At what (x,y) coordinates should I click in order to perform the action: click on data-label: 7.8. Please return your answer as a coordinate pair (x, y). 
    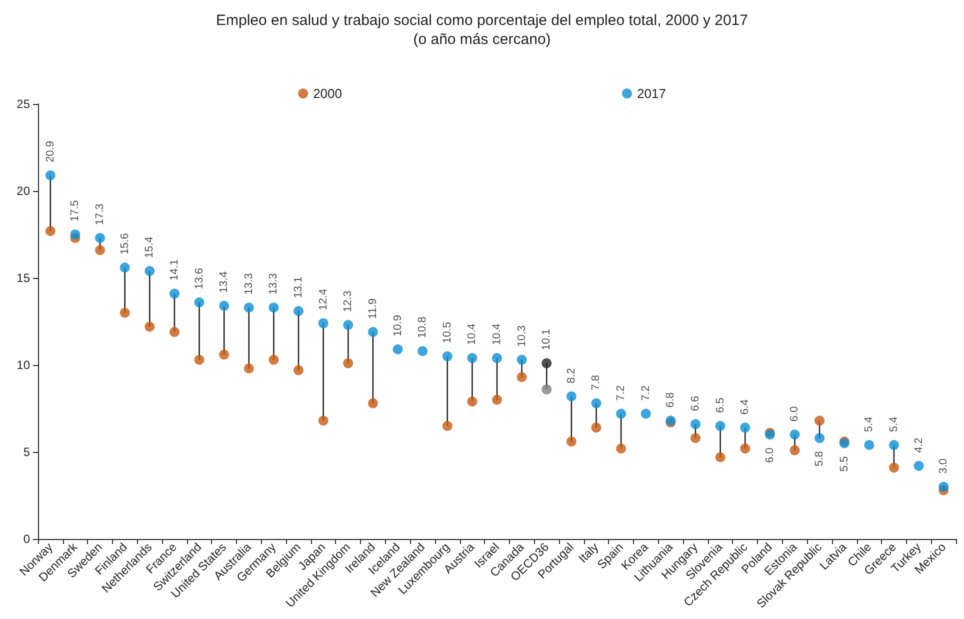
    Looking at the image, I should click on (596, 382).